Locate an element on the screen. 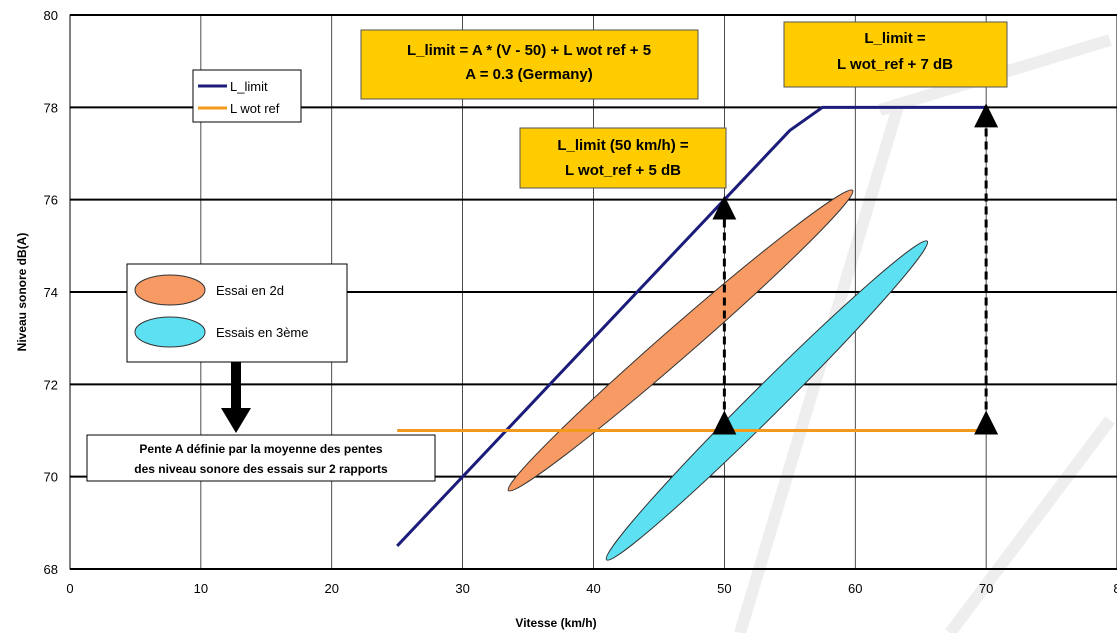  legend-label-essais-3eme: Essais en 3ème is located at coordinates (262, 332).